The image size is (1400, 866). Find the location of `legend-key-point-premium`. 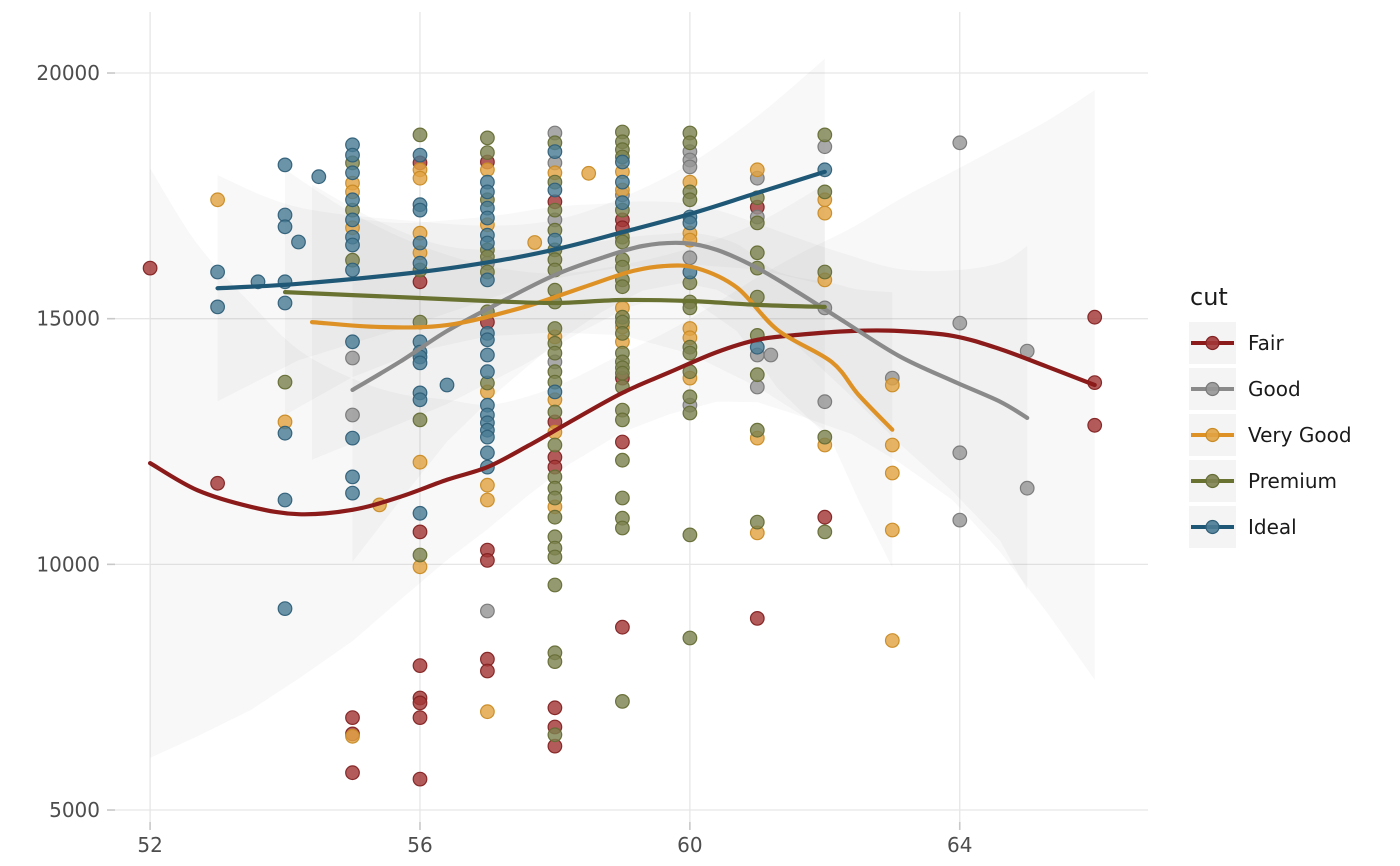

legend-key-point-premium is located at coordinates (1212, 481).